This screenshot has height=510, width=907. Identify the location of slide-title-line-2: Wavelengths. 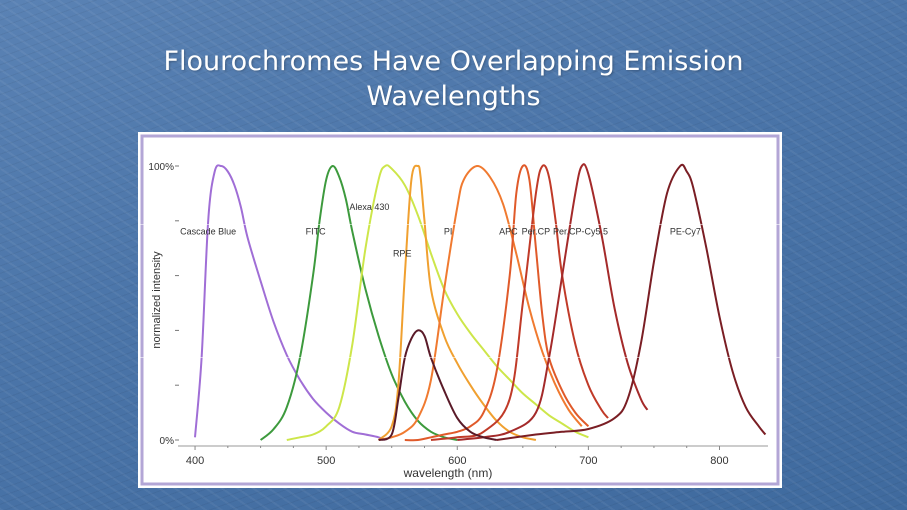
(453, 96).